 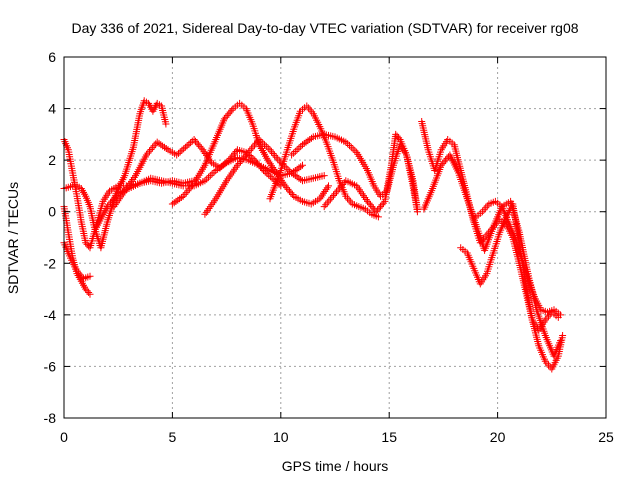 I want to click on x-tick-label: 5, so click(x=173, y=437).